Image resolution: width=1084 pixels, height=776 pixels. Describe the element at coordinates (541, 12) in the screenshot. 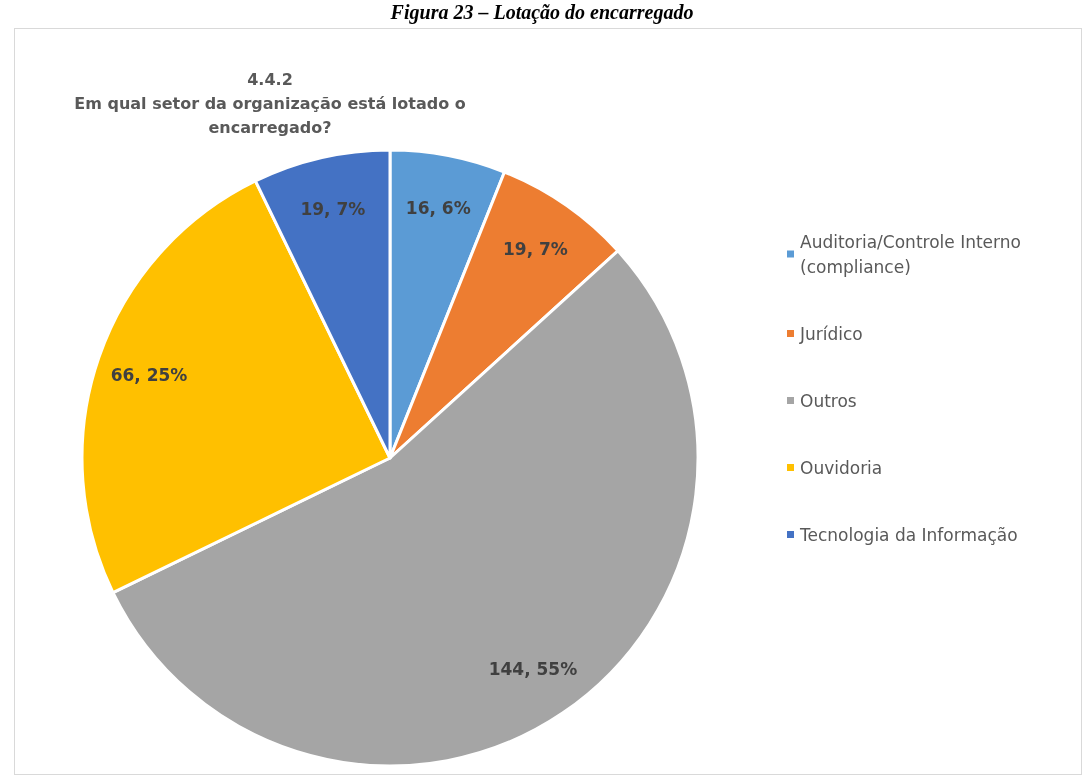

I see `text: Figura 23 – Lotação do encarregado` at that location.